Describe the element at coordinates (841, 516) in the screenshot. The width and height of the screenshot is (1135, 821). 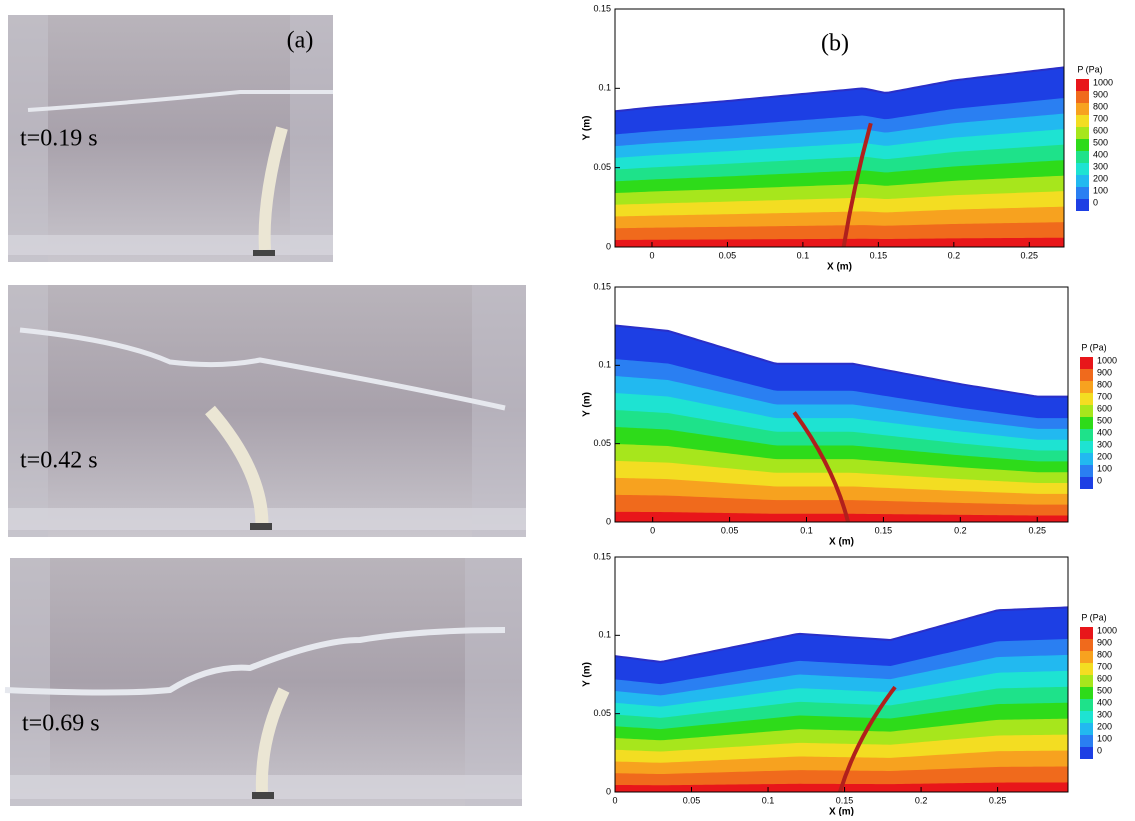
I see `pressure-band` at that location.